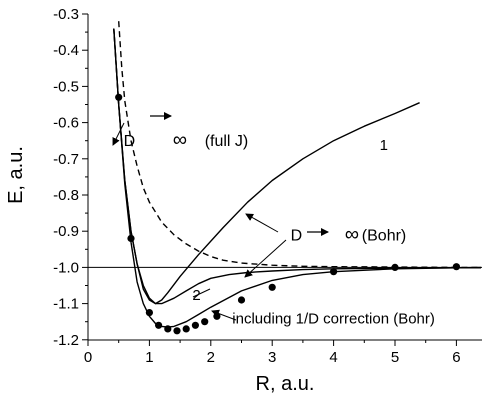  I want to click on y-tick-label: -1.2, so click(66, 340).